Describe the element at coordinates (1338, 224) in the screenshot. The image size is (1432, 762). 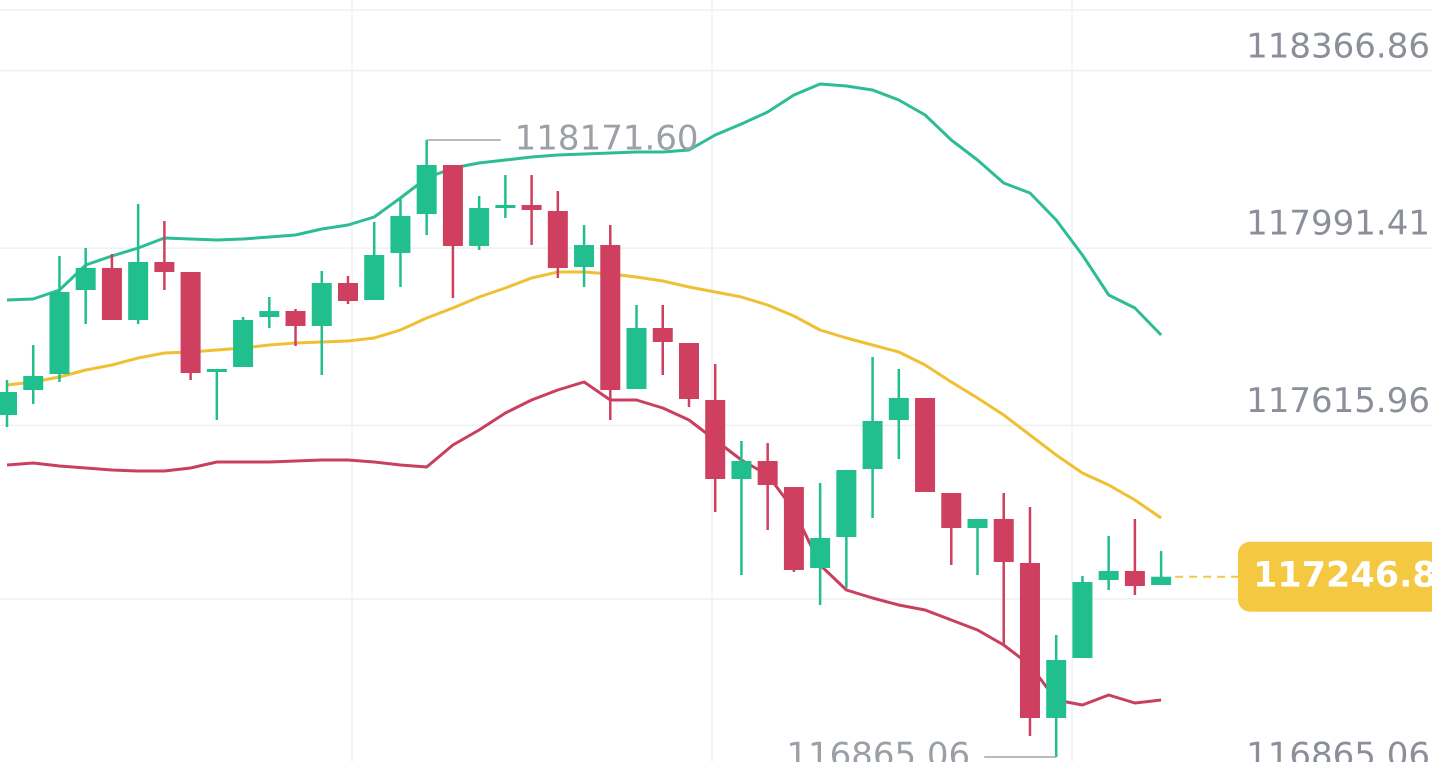
I see `y-tick-label: 117991.41` at that location.